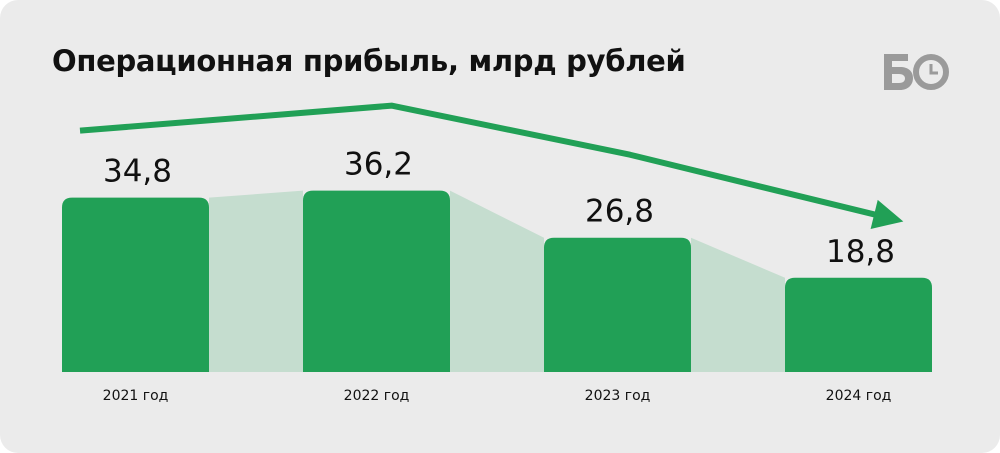 The image size is (1000, 453). Describe the element at coordinates (497, 396) in the screenshot. I see `category-labels: 2021 год 2022 год 2023 год 2024 год` at that location.